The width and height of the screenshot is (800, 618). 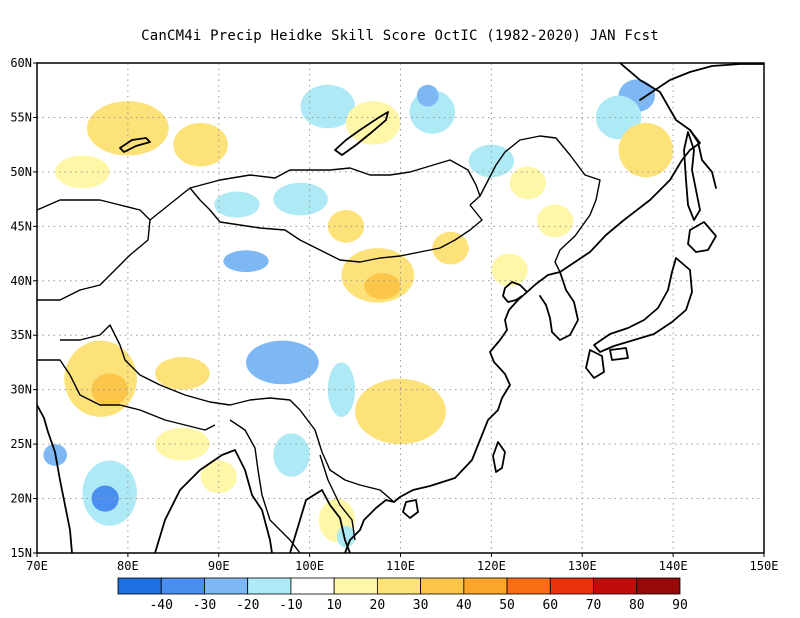 I want to click on island-kyushu, so click(x=595, y=364).